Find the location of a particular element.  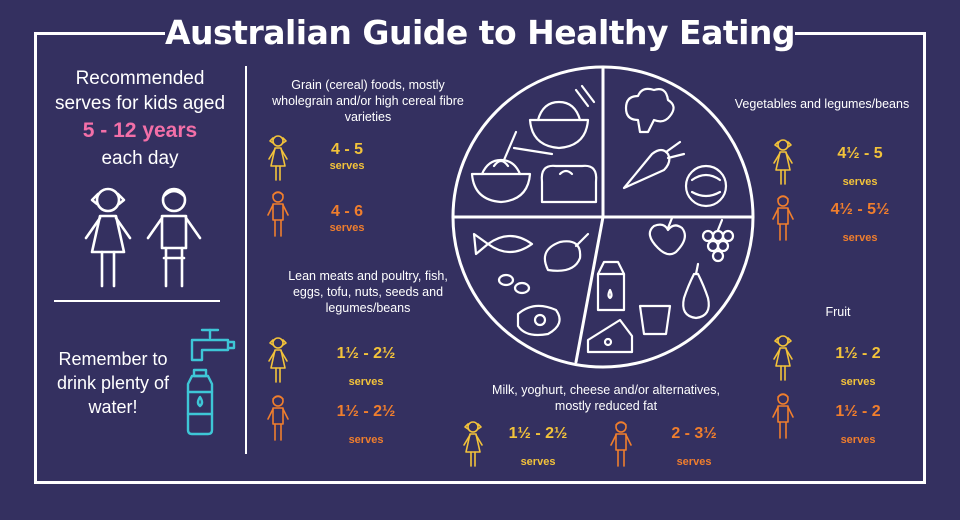

grain-boys-serves: 4 - 6 serves is located at coordinates (347, 218).